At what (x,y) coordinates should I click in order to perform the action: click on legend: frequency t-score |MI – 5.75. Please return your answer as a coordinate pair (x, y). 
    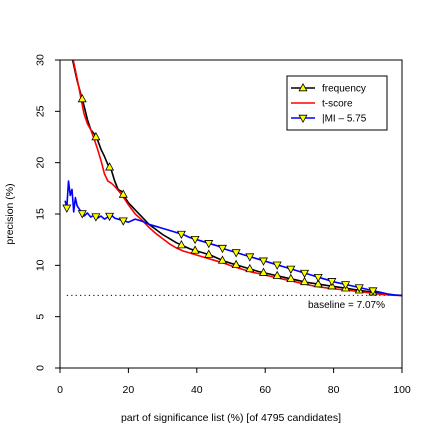
    Looking at the image, I should click on (337, 103).